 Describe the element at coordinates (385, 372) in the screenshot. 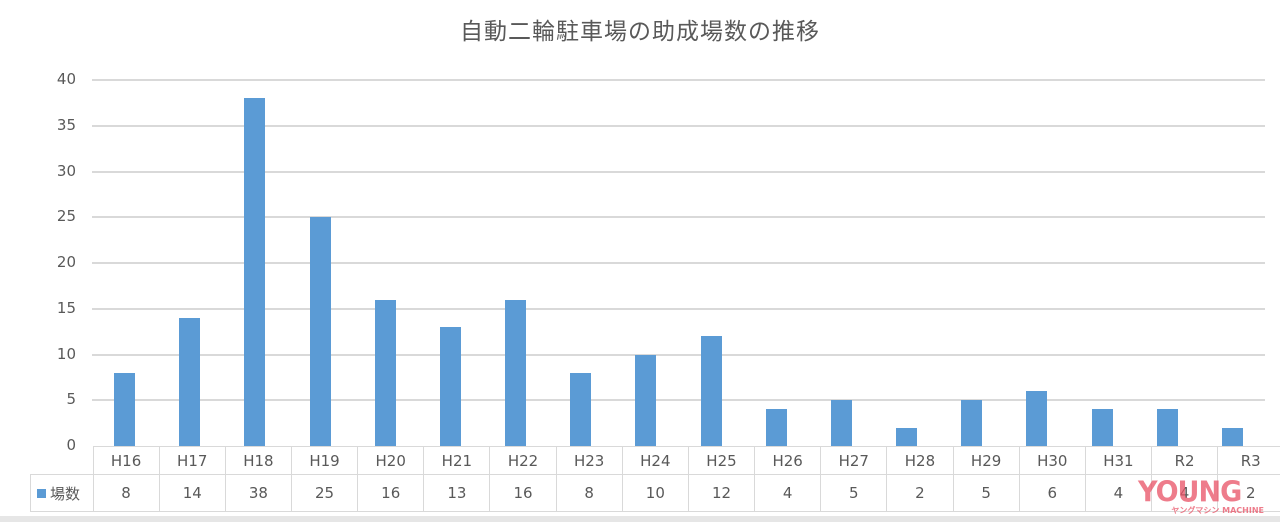

I see `bar-h20` at that location.